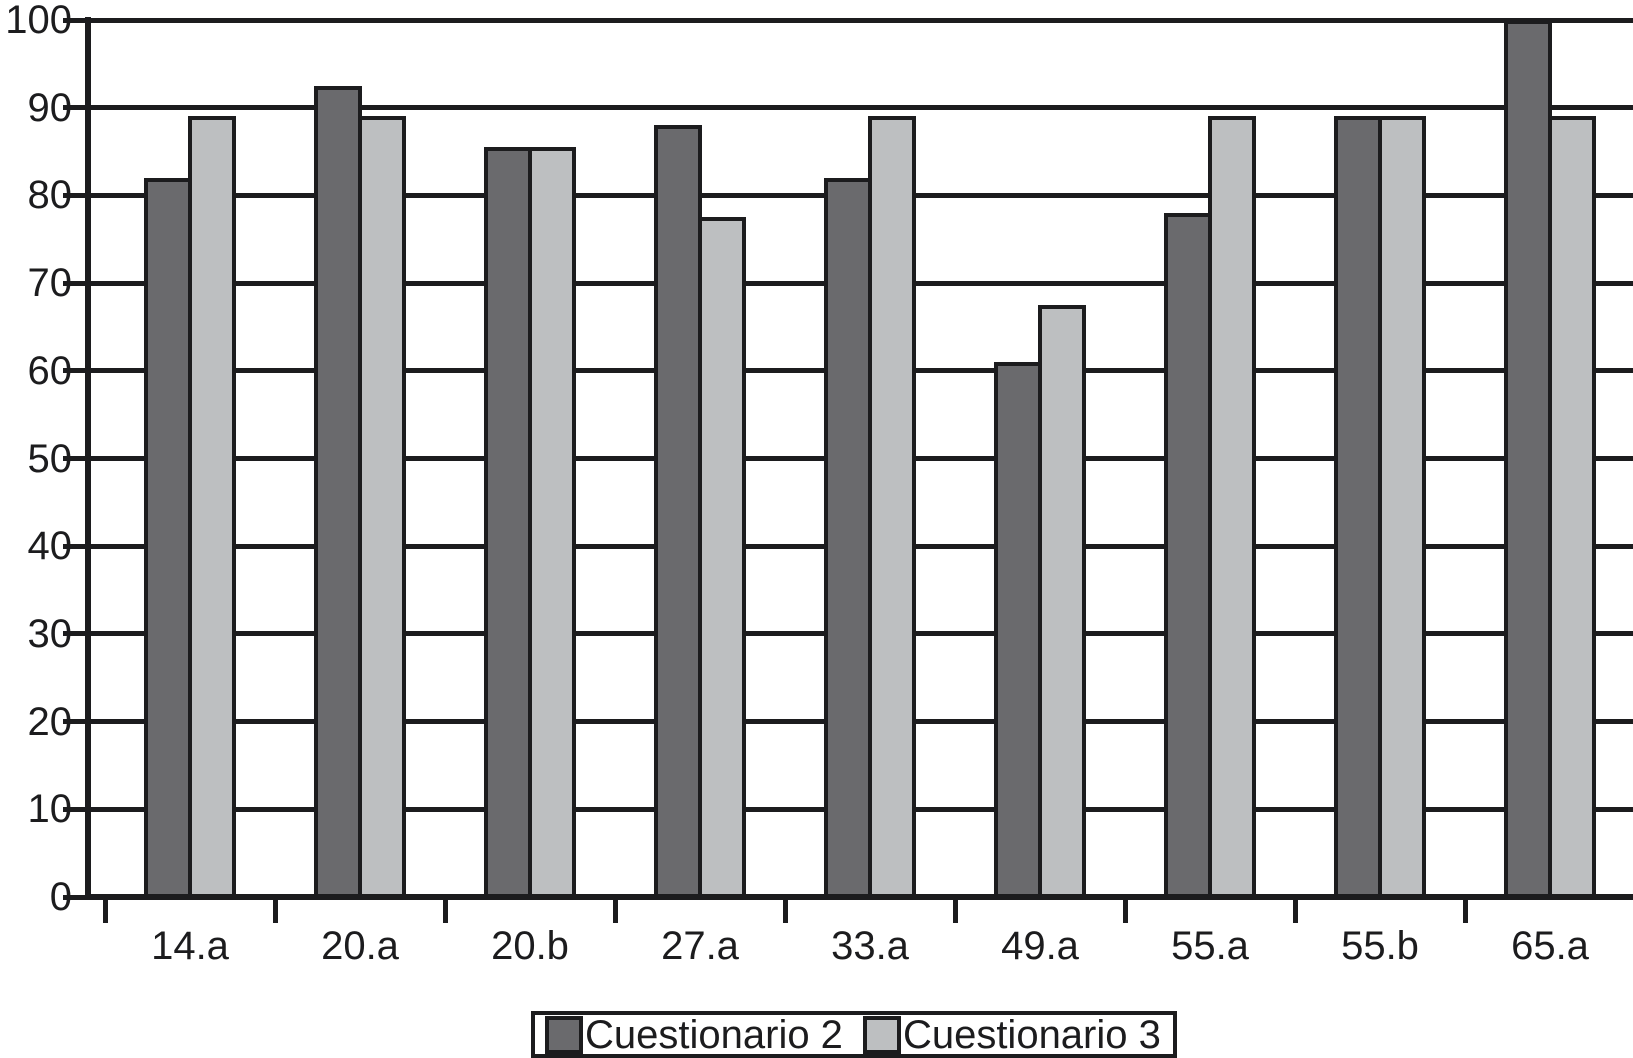  Describe the element at coordinates (508, 523) in the screenshot. I see `bar-cuestionario-2-20.b` at that location.